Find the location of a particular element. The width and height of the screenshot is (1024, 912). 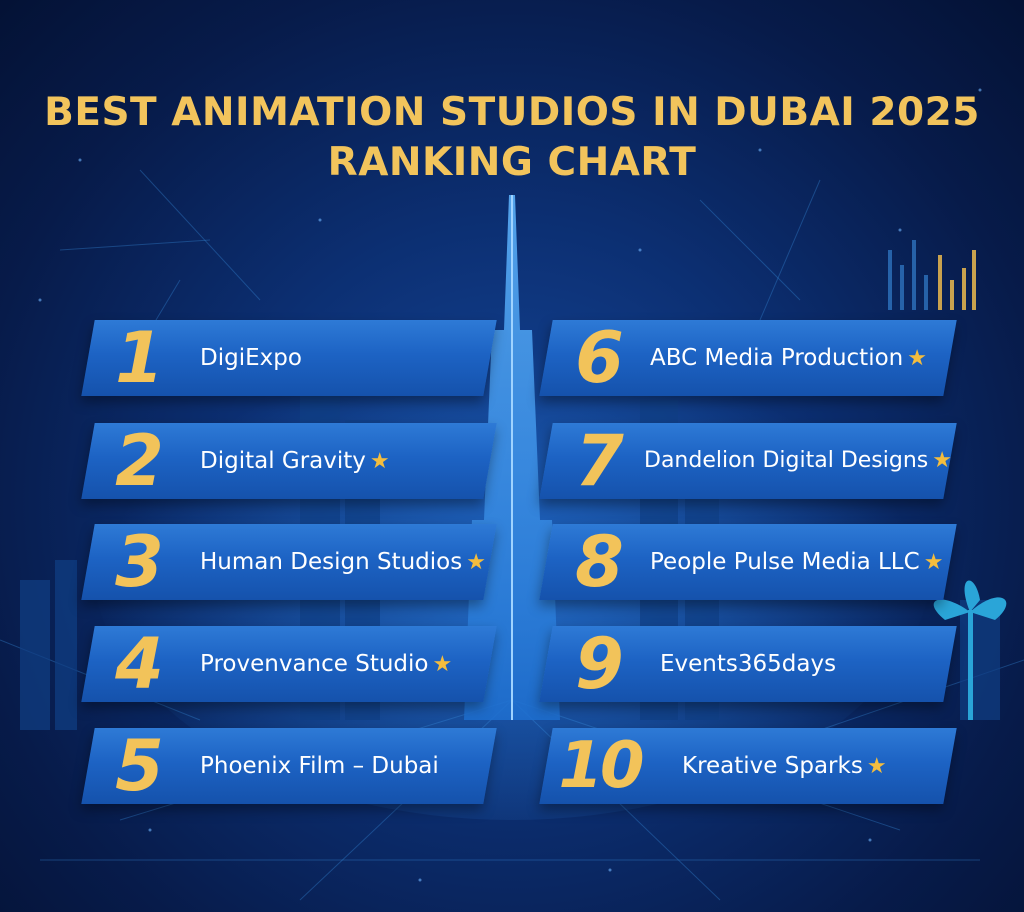

studio-name: ABC Media Production ★ is located at coordinates (788, 358).